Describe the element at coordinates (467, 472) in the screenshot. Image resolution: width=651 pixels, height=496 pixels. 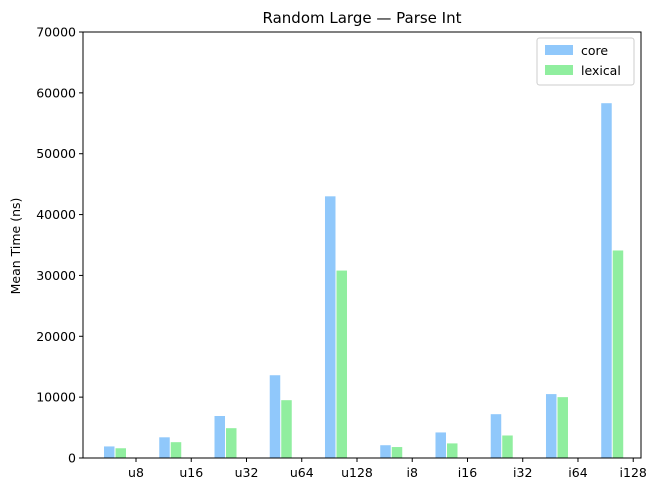
I see `x-tick-label: i16` at that location.